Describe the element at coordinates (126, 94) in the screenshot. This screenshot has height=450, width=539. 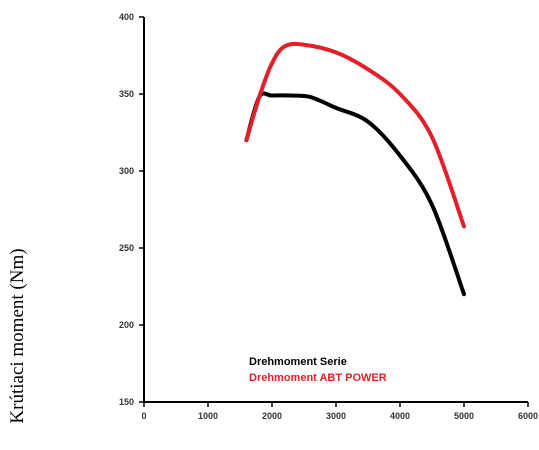
I see `y-tick-label: 350` at that location.